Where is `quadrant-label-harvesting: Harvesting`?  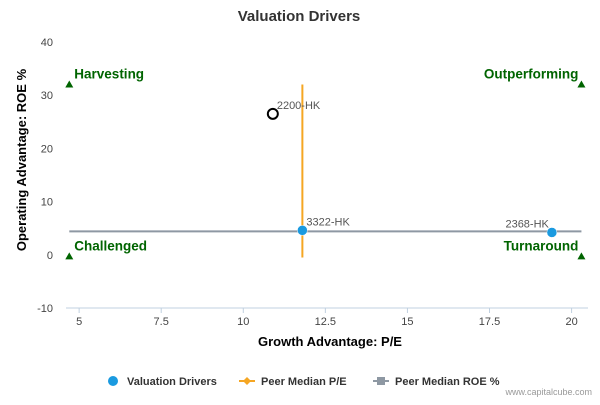
quadrant-label-harvesting: Harvesting is located at coordinates (109, 74).